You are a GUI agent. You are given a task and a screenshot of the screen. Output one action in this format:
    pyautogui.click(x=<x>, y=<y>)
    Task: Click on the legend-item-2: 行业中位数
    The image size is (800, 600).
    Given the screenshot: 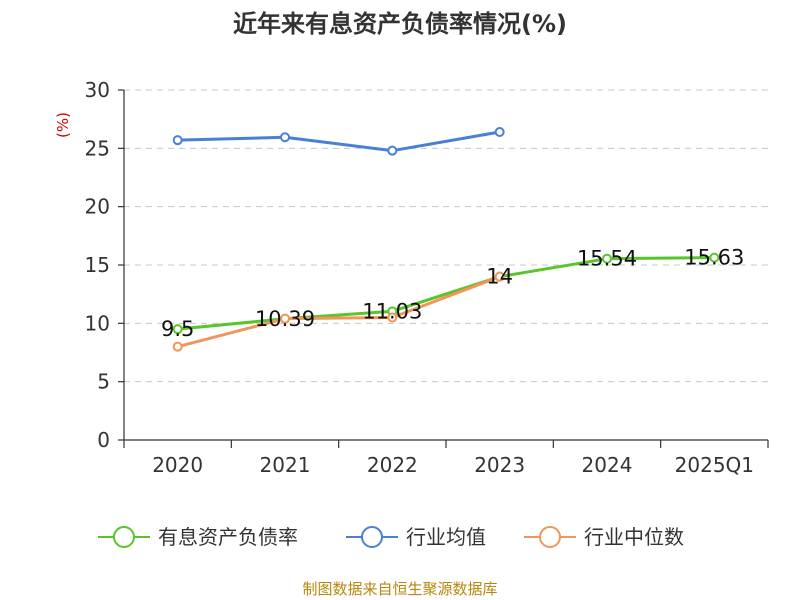 What is the action you would take?
    pyautogui.click(x=604, y=537)
    